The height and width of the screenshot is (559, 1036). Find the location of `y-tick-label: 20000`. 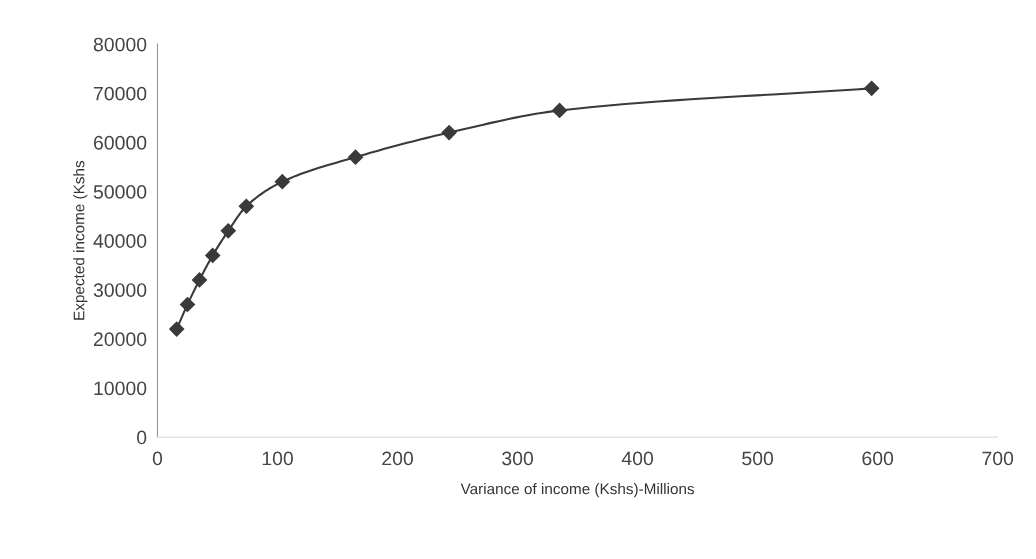

y-tick-label: 20000 is located at coordinates (120, 339).